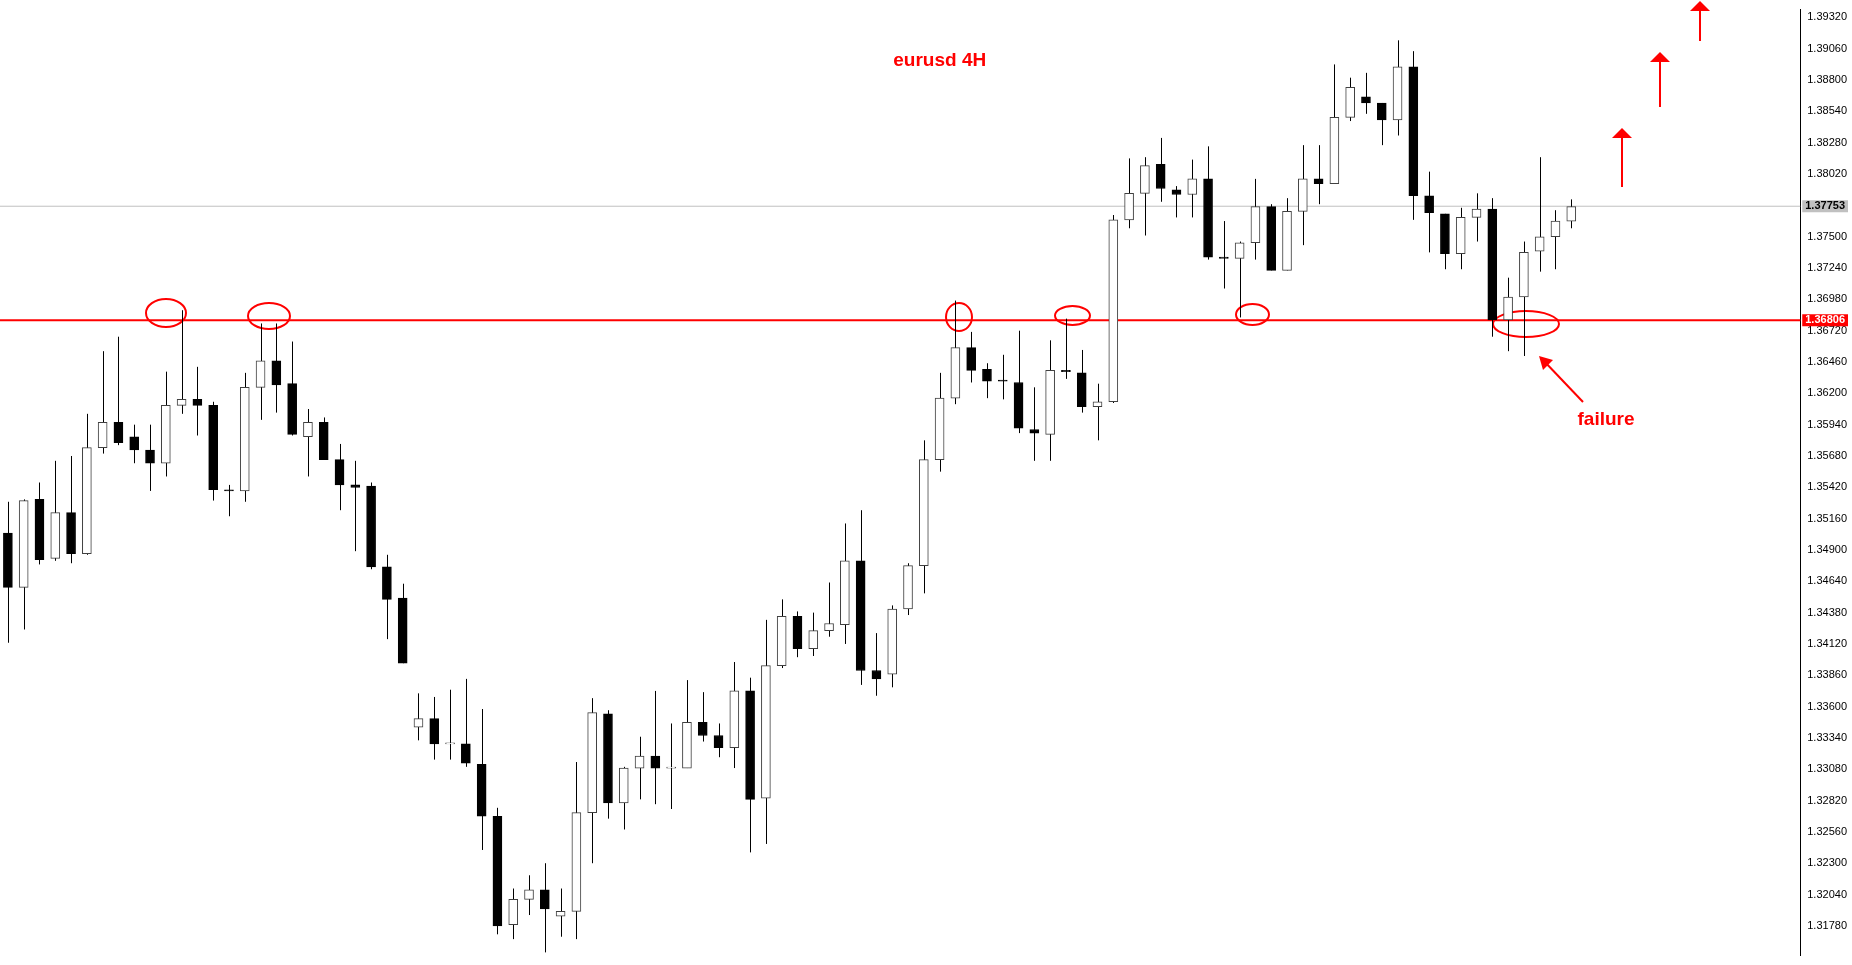 The image size is (1852, 965). I want to click on y-tick-label: 1.32040, so click(1827, 893).